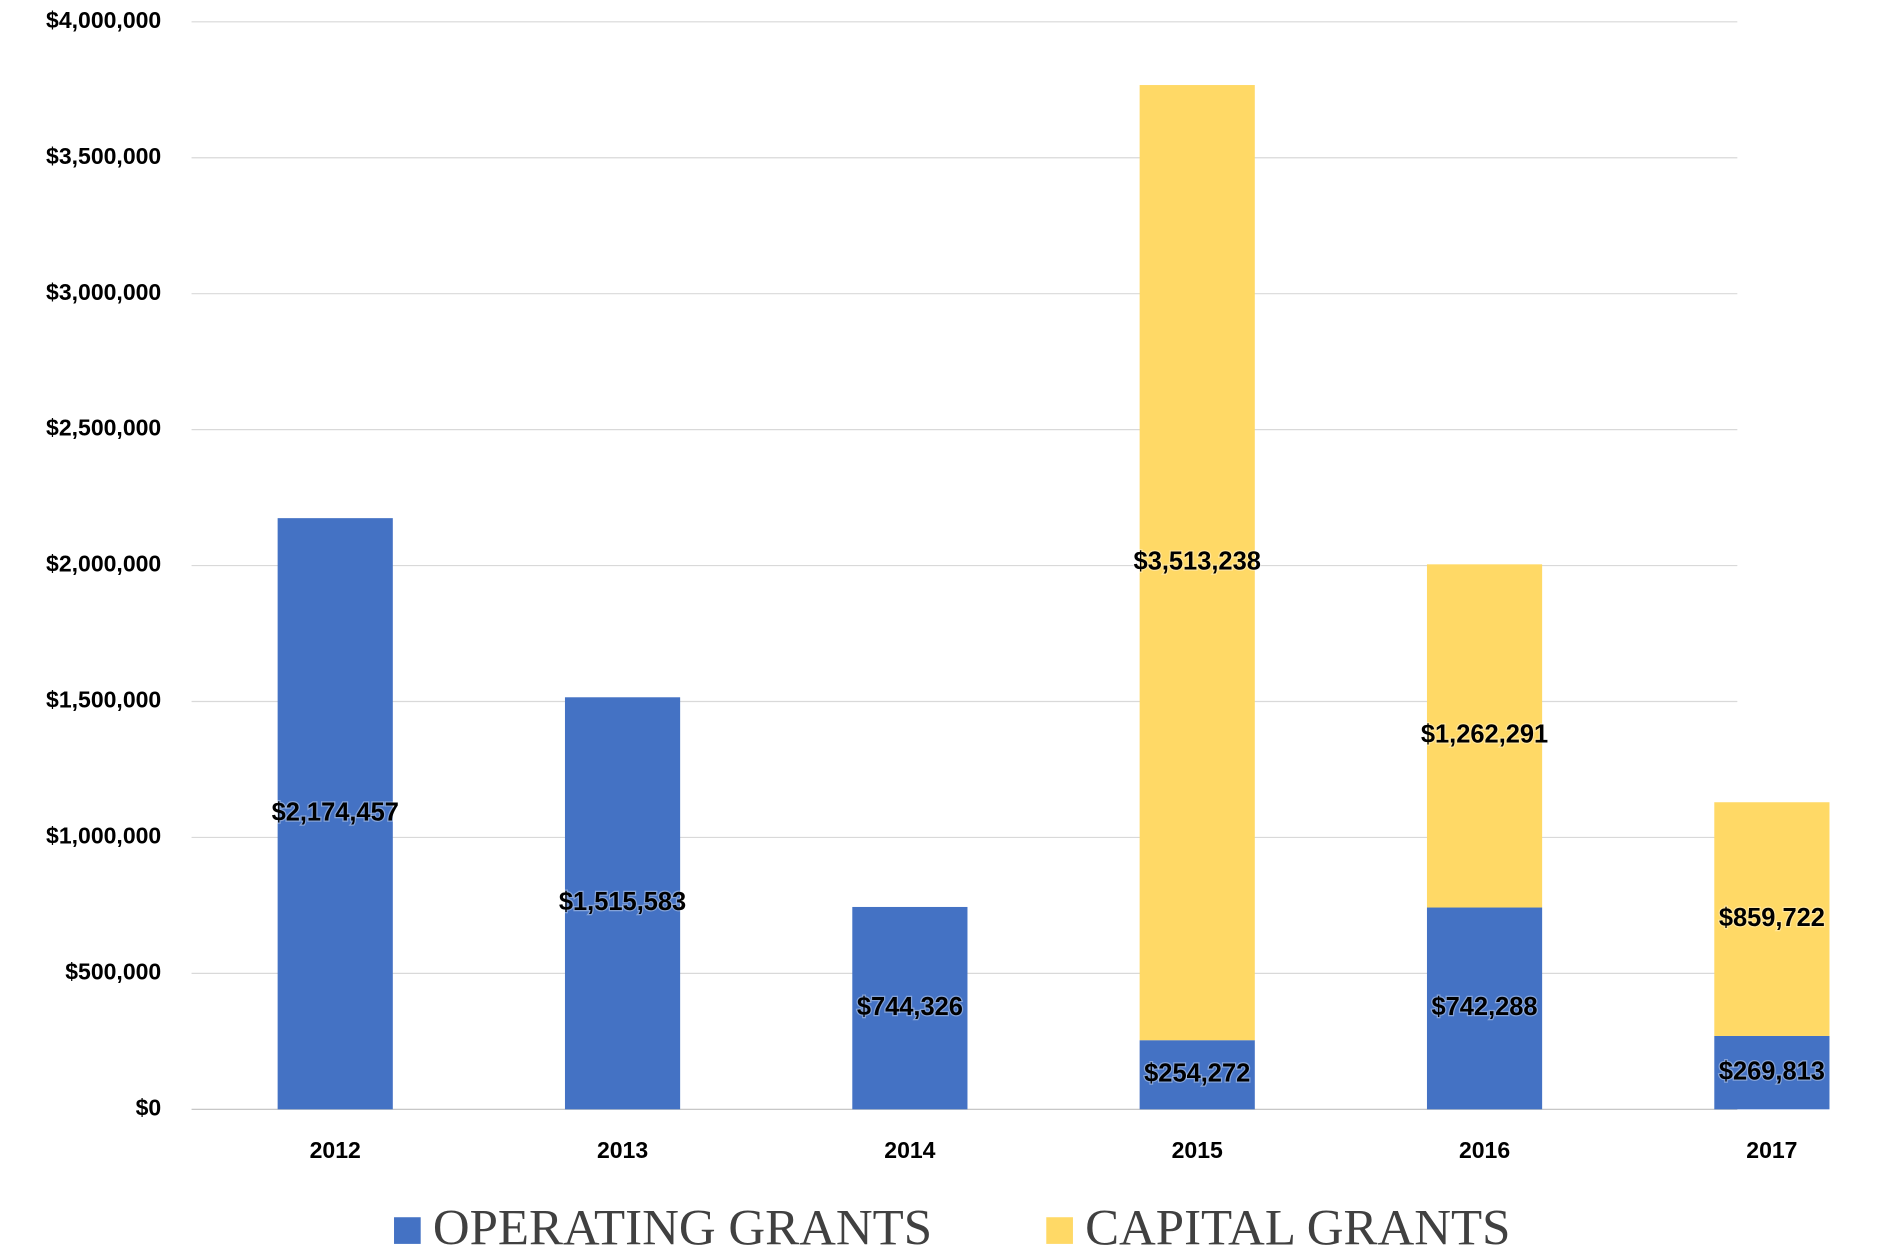 This screenshot has width=1901, height=1253. Describe the element at coordinates (1197, 1150) in the screenshot. I see `x-tick-label: 2015` at that location.